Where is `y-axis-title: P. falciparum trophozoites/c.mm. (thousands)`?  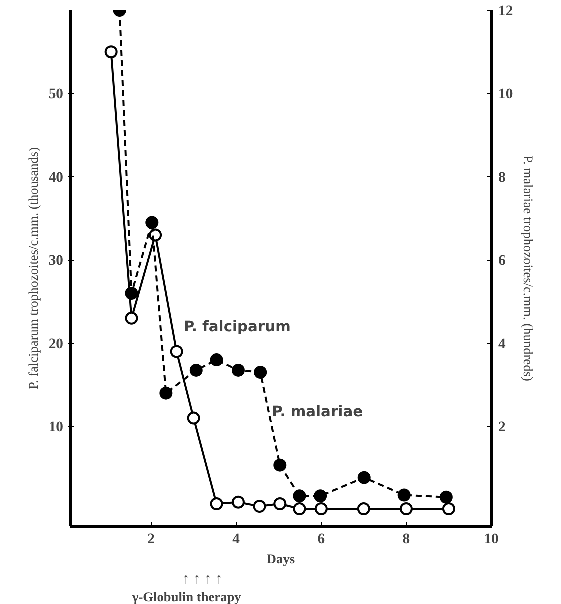
y-axis-title: P. falciparum trophozoites/c.mm. (thousands) is located at coordinates (33, 268).